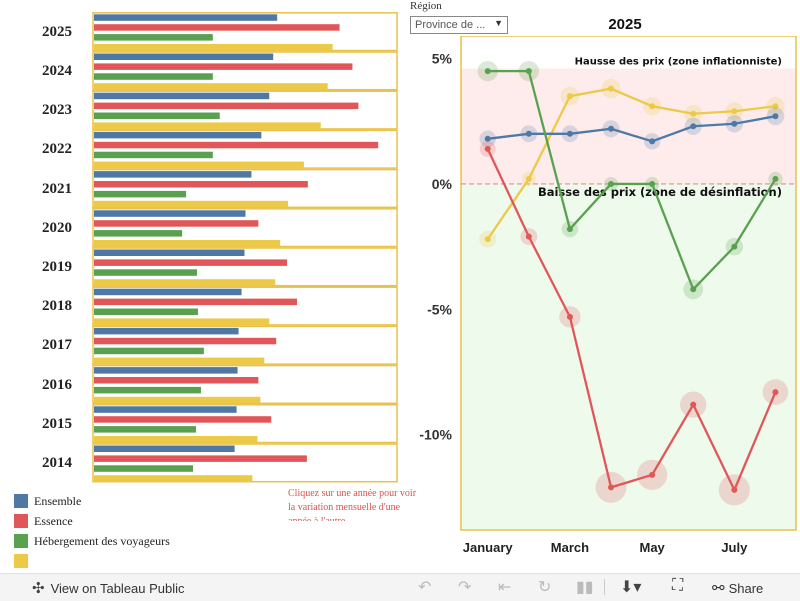 The height and width of the screenshot is (601, 800). I want to click on refresh-icon: ↻, so click(545, 587).